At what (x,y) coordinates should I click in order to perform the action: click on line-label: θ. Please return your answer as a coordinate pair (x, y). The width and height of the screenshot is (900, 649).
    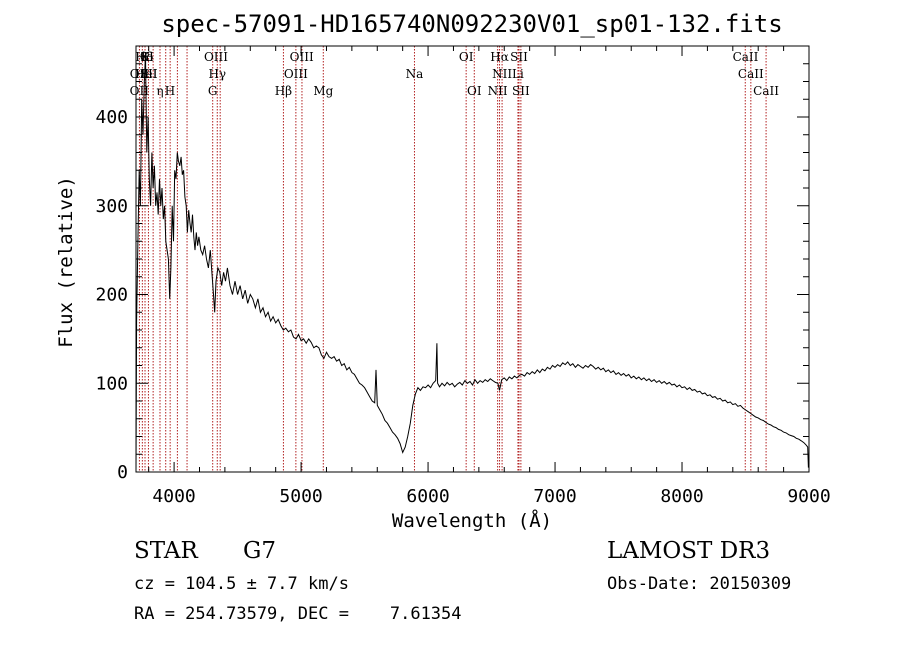
    Looking at the image, I should click on (143, 57).